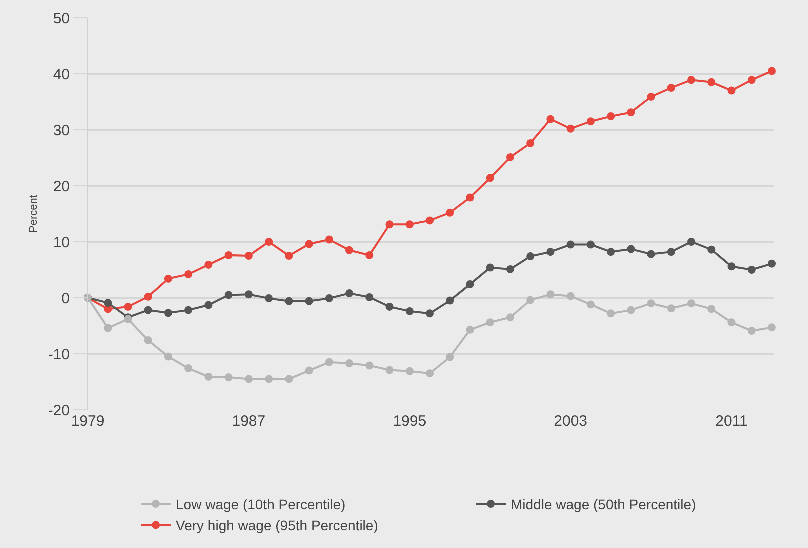 This screenshot has height=548, width=808. What do you see at coordinates (59, 411) in the screenshot?
I see `y-tick-label: -20` at bounding box center [59, 411].